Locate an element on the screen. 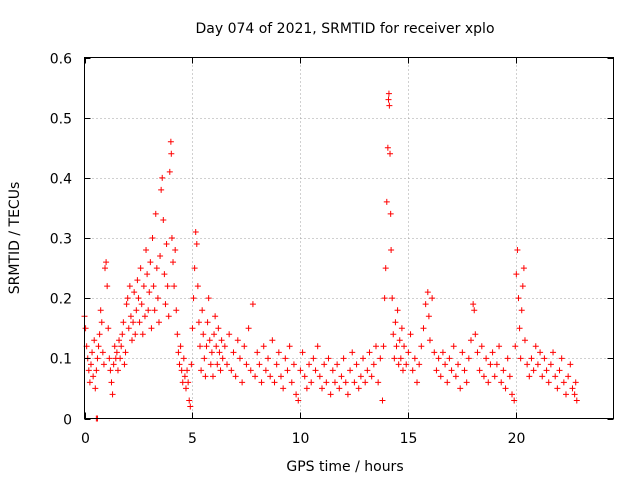 Image resolution: width=640 pixels, height=480 pixels. y-tick-label: 0.6 is located at coordinates (61, 60).